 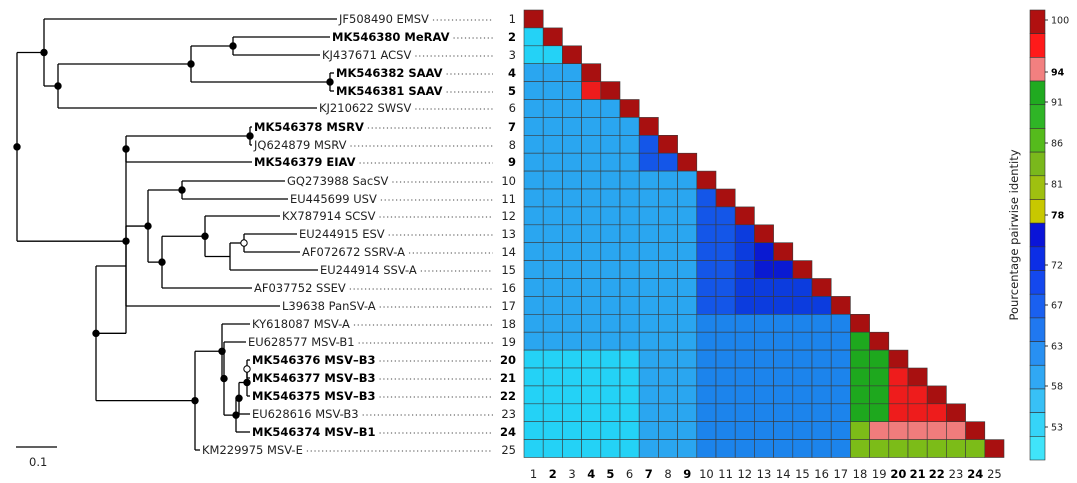 What do you see at coordinates (533, 474) in the screenshot?
I see `column-number-1: 1` at bounding box center [533, 474].